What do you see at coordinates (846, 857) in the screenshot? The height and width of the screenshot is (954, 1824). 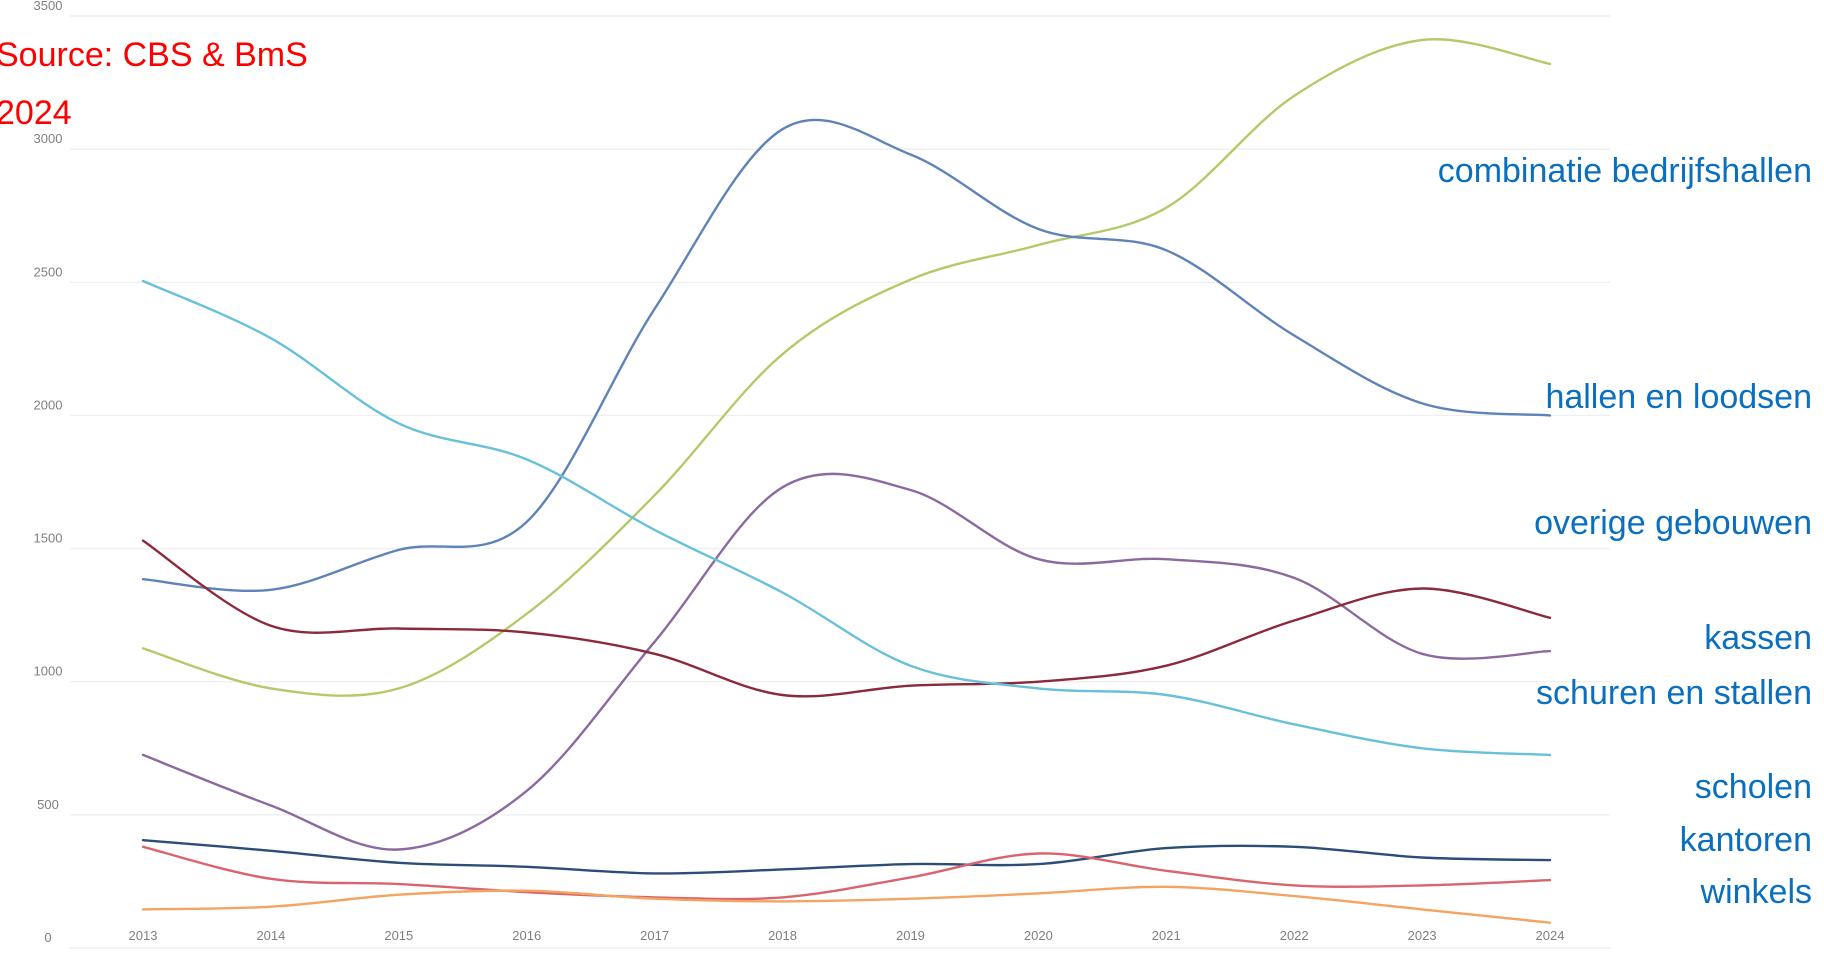 I see `series-line-scholen` at bounding box center [846, 857].